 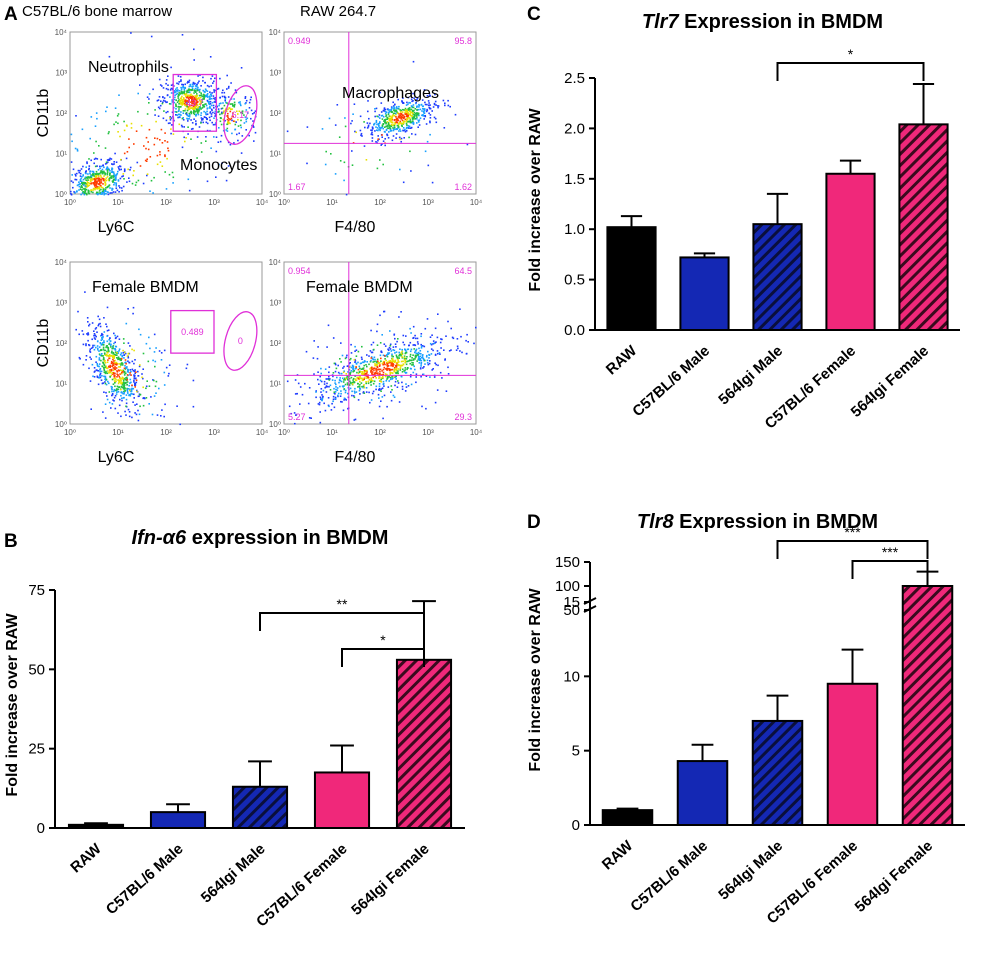 I want to click on x-axis-label: Ly6C, so click(x=116, y=227).